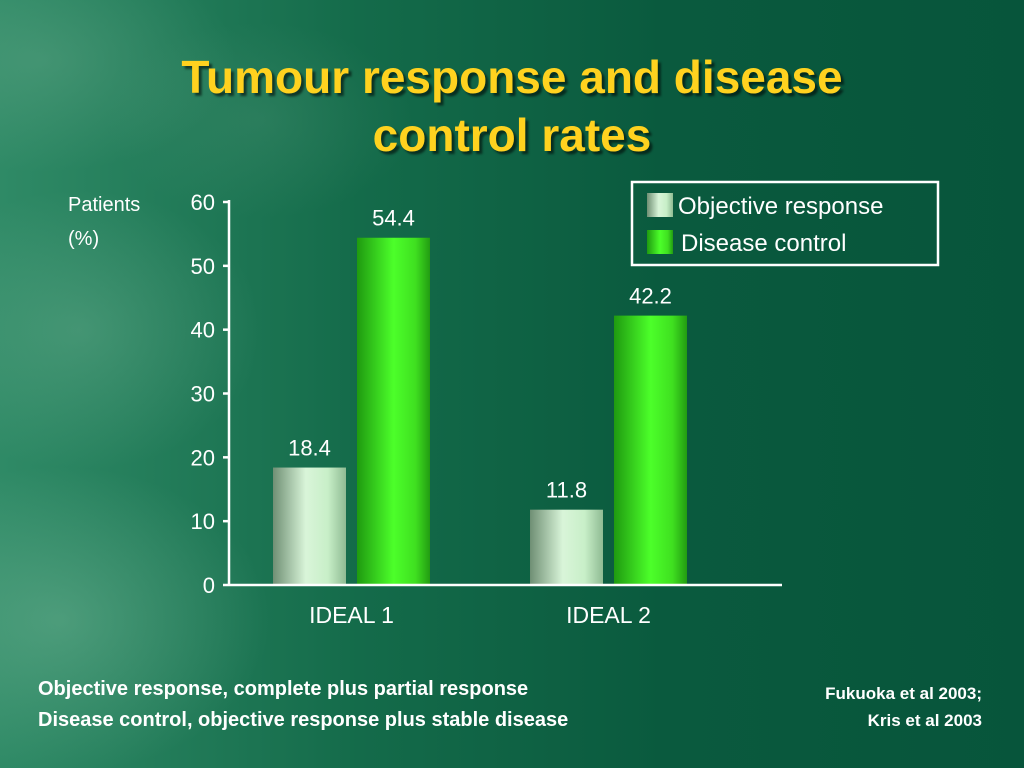 The height and width of the screenshot is (768, 1024). I want to click on legend-label-objective-response: Objective response, so click(780, 206).